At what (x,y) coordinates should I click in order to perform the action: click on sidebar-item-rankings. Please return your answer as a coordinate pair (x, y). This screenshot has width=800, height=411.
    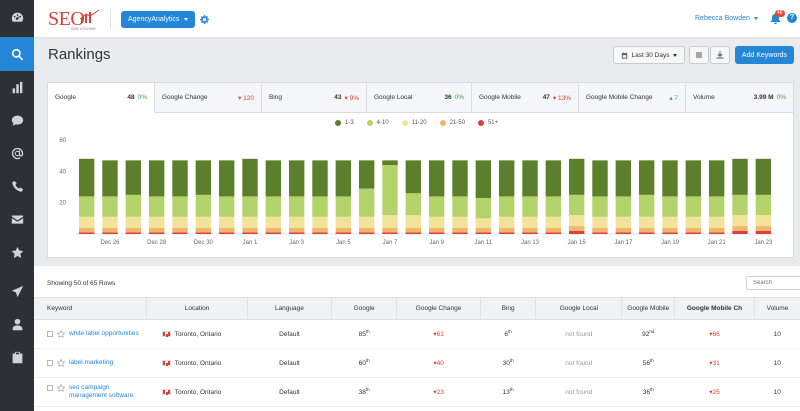
    Looking at the image, I should click on (17, 54).